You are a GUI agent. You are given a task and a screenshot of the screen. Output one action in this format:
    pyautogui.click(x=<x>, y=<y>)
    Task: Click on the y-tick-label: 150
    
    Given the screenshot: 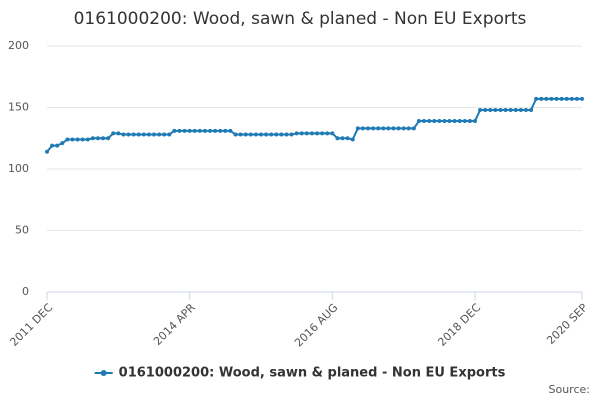 What is the action you would take?
    pyautogui.click(x=18, y=107)
    